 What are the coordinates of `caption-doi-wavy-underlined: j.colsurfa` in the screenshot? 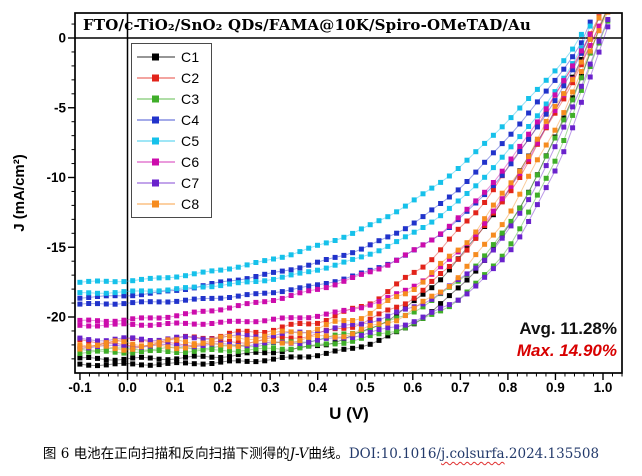 It's located at (472, 454).